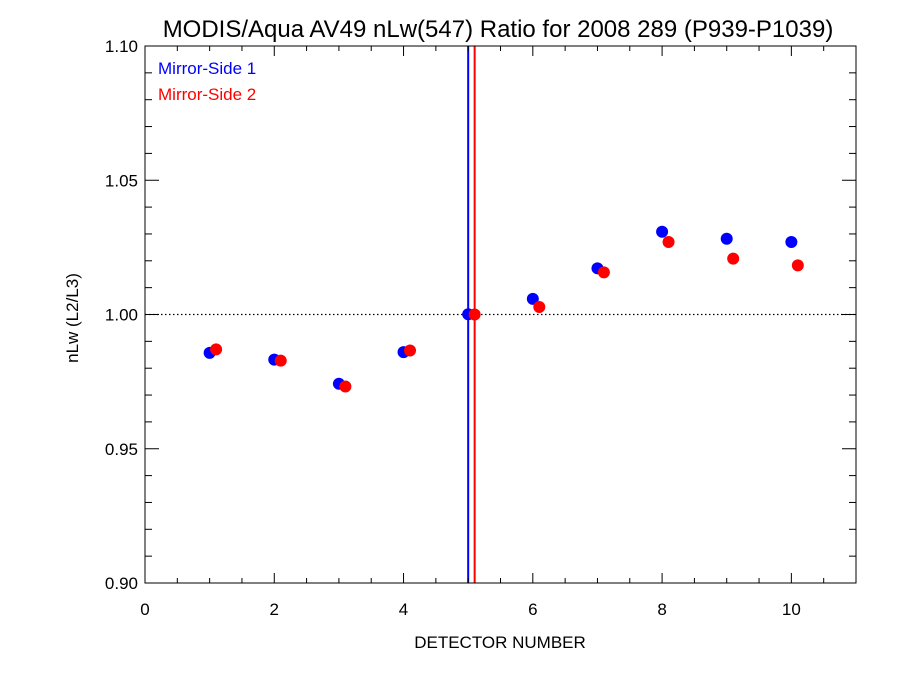 The image size is (900, 675). I want to click on y-tick-label: 1.05, so click(121, 180).